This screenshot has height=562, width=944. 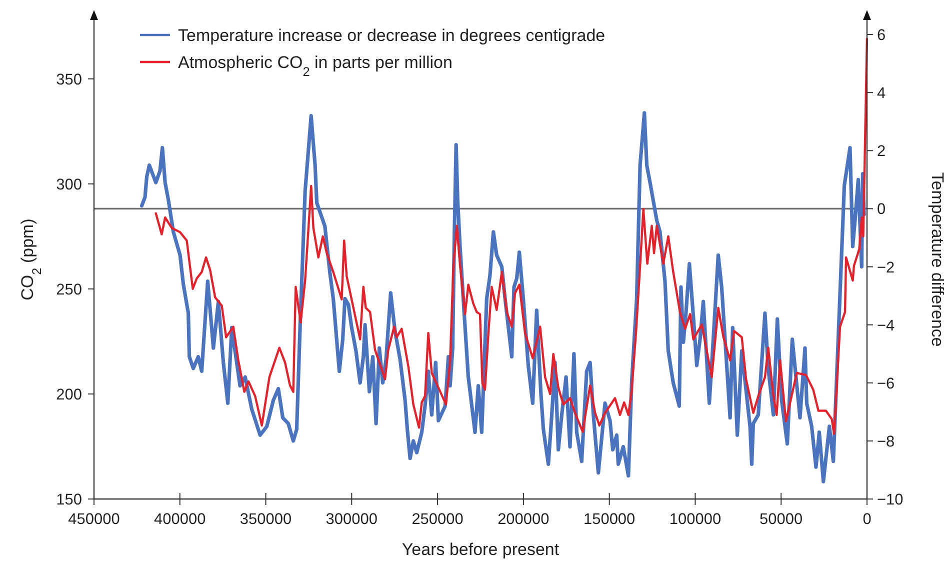 I want to click on x-tick-label: 150000, so click(x=609, y=519).